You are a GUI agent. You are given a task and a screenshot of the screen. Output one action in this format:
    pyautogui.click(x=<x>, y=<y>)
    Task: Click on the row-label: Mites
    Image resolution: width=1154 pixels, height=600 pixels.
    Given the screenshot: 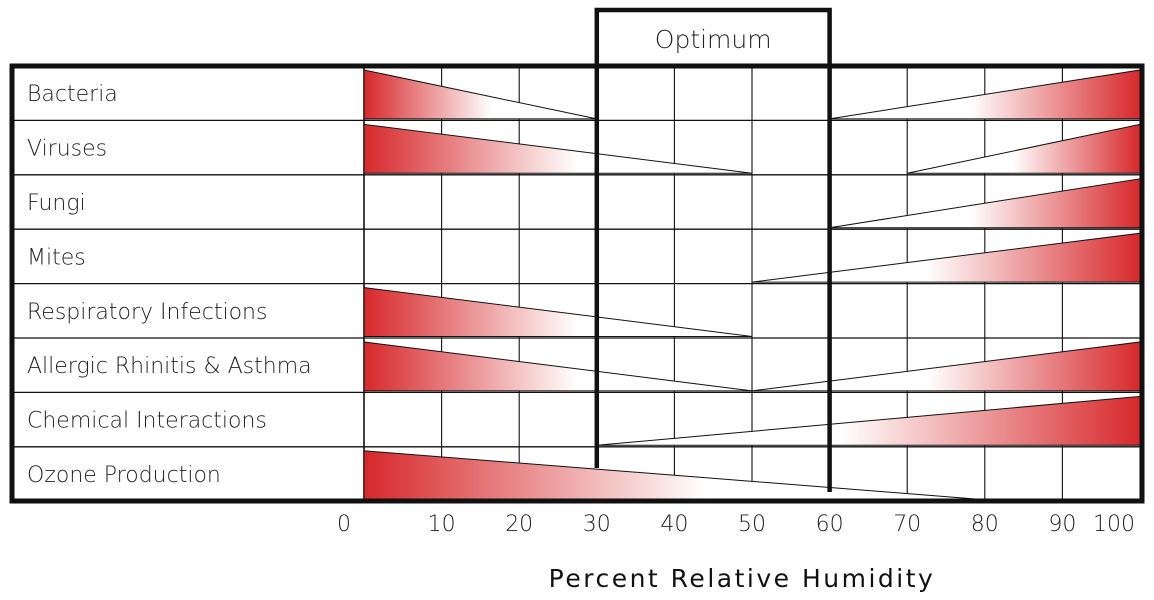 What is the action you would take?
    pyautogui.click(x=56, y=257)
    